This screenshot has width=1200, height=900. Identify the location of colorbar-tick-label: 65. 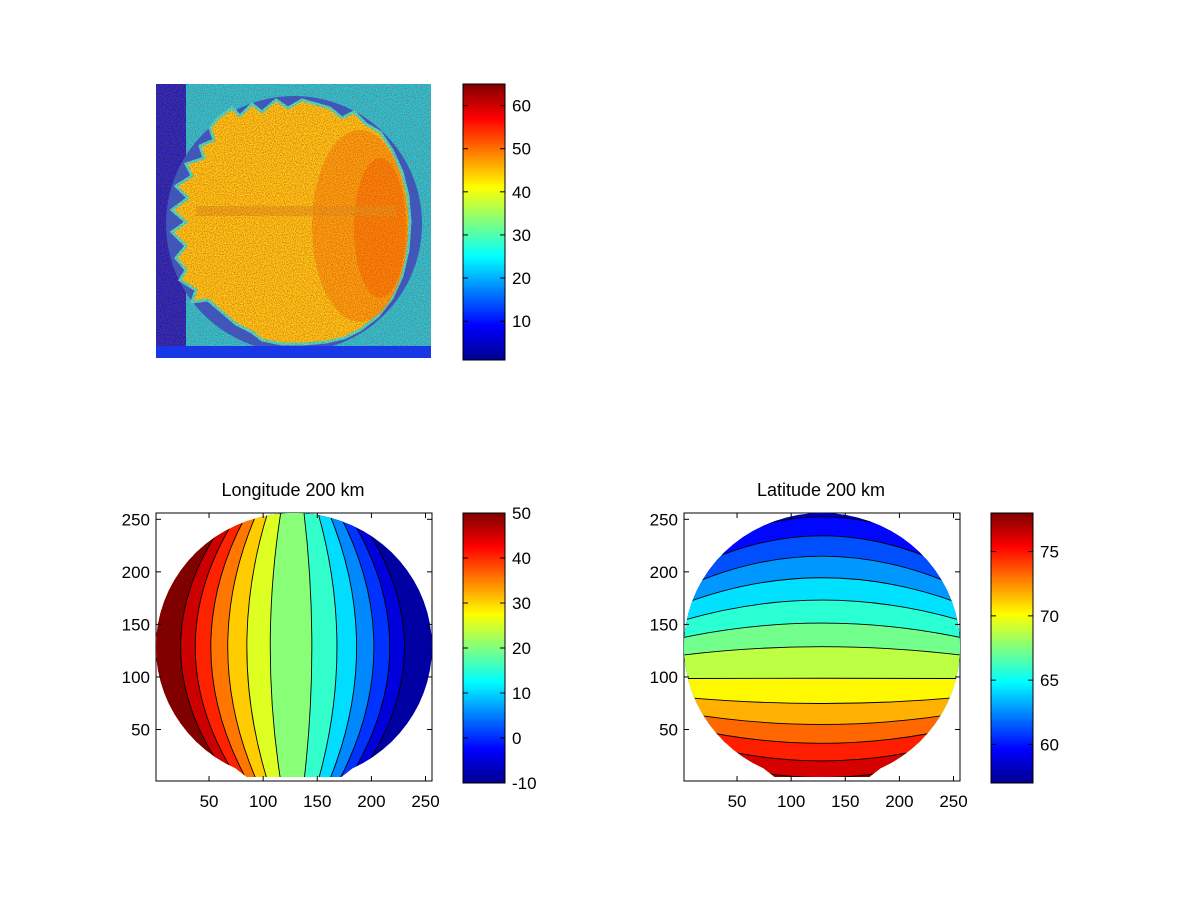
(1049, 680).